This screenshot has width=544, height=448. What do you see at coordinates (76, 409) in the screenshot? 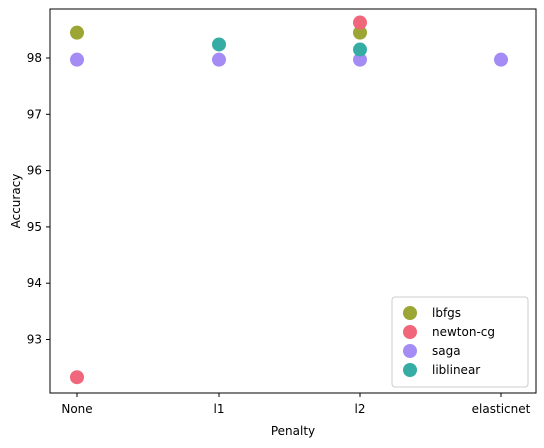
I see `x-tick-label-None: None` at bounding box center [76, 409].